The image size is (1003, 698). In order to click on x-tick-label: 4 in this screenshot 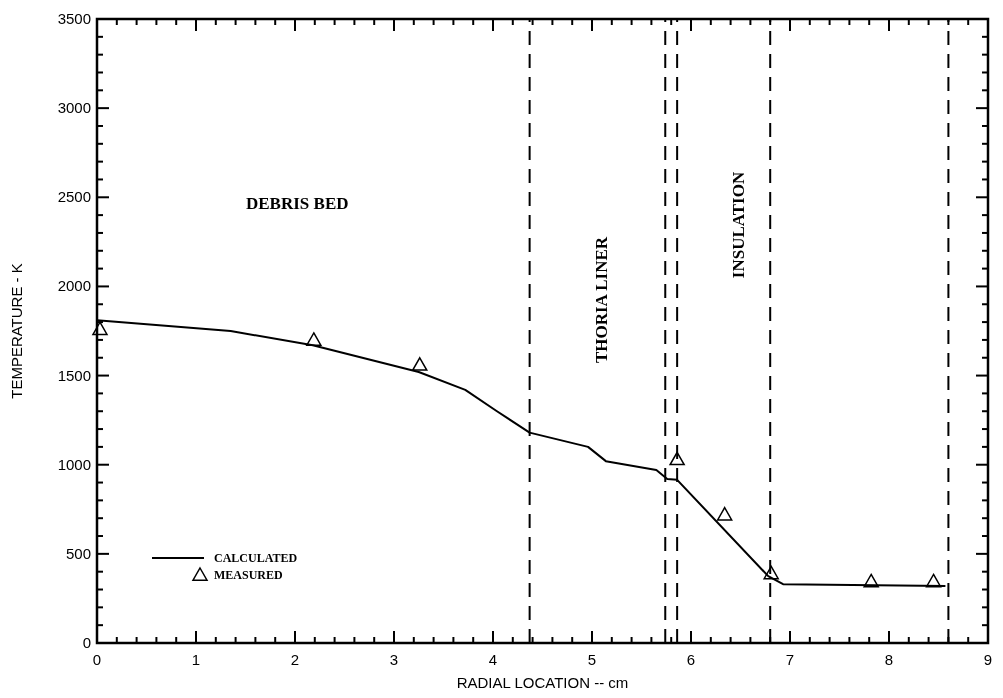, I will do `click(493, 659)`.